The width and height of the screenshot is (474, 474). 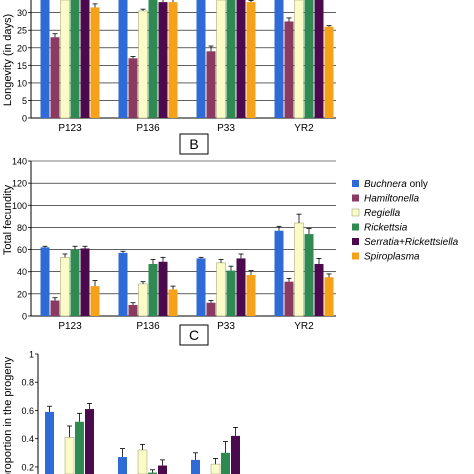 I want to click on legend-label: Serratia+Rickettsiella, so click(x=411, y=242).